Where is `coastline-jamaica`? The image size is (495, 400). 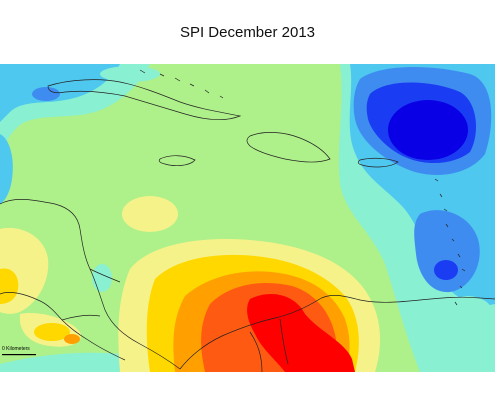 coastline-jamaica is located at coordinates (177, 160).